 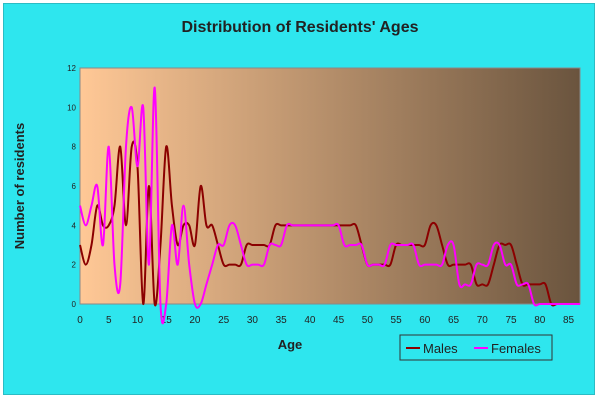 I want to click on legend: Males Females, so click(x=476, y=347).